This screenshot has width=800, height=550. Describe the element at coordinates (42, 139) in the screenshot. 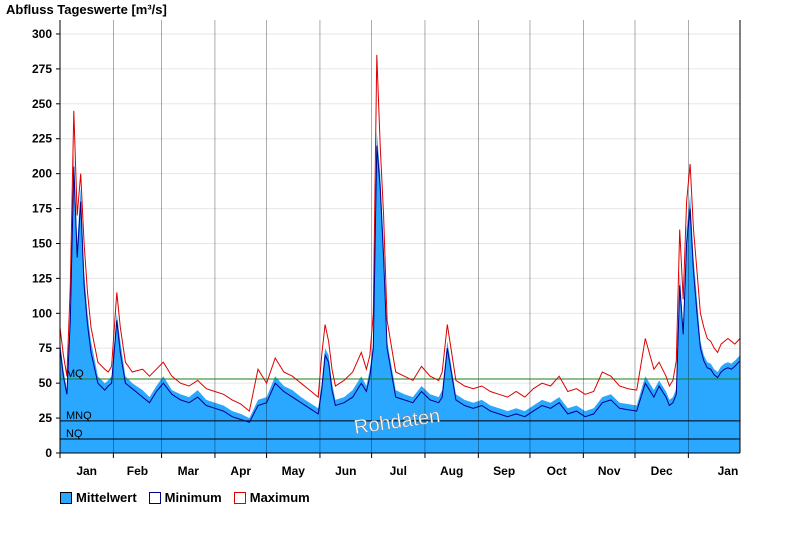

I see `y-tick-label: 225` at that location.